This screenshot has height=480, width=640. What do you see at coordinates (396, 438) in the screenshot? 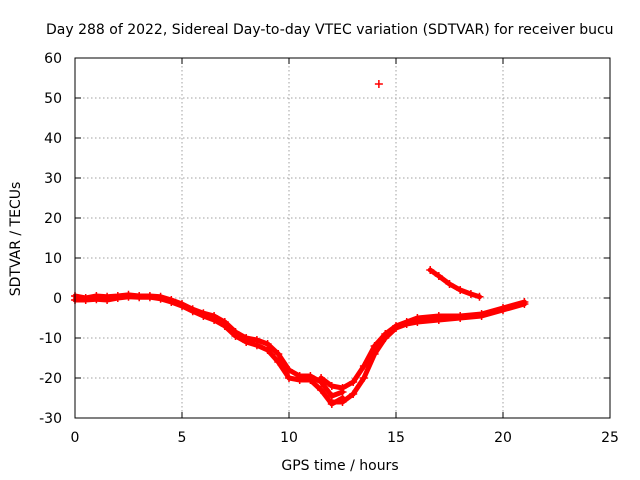
I see `x-tick-label: 15` at bounding box center [396, 438].